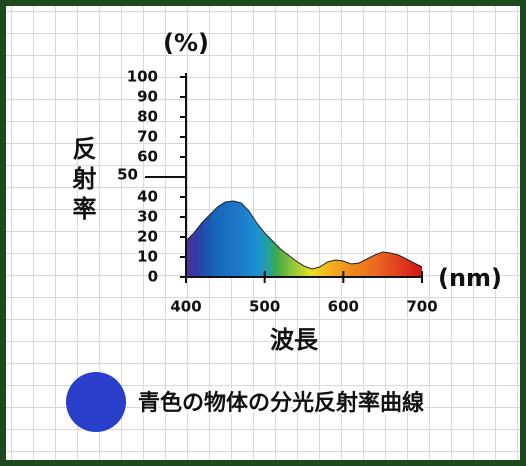  What do you see at coordinates (127, 175) in the screenshot?
I see `y-tick-label: 50` at bounding box center [127, 175].